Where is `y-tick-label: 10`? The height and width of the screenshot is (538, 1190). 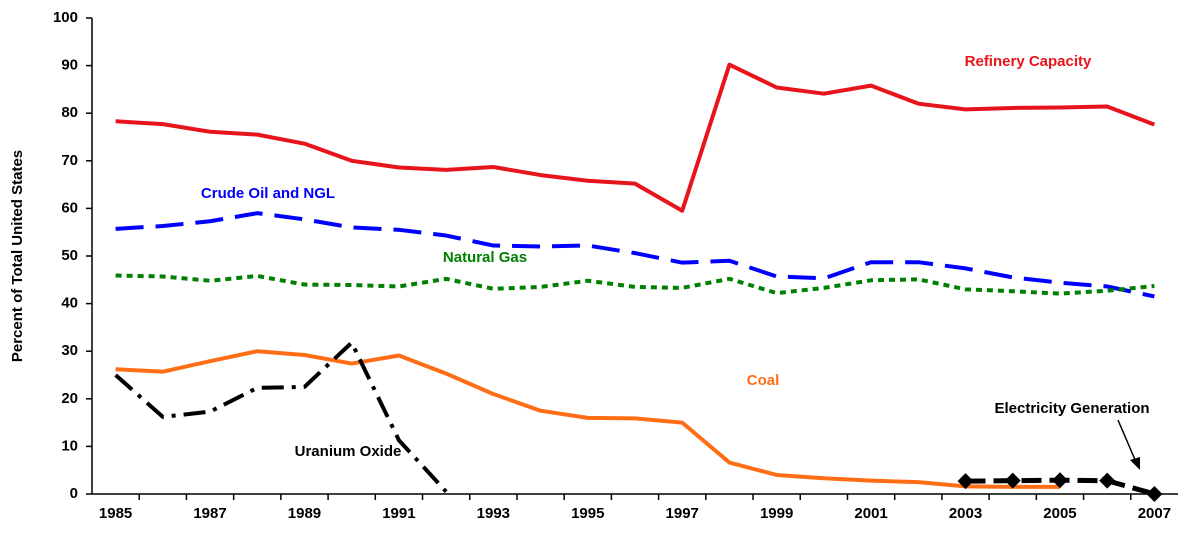 y-tick-label: 10 is located at coordinates (69, 445).